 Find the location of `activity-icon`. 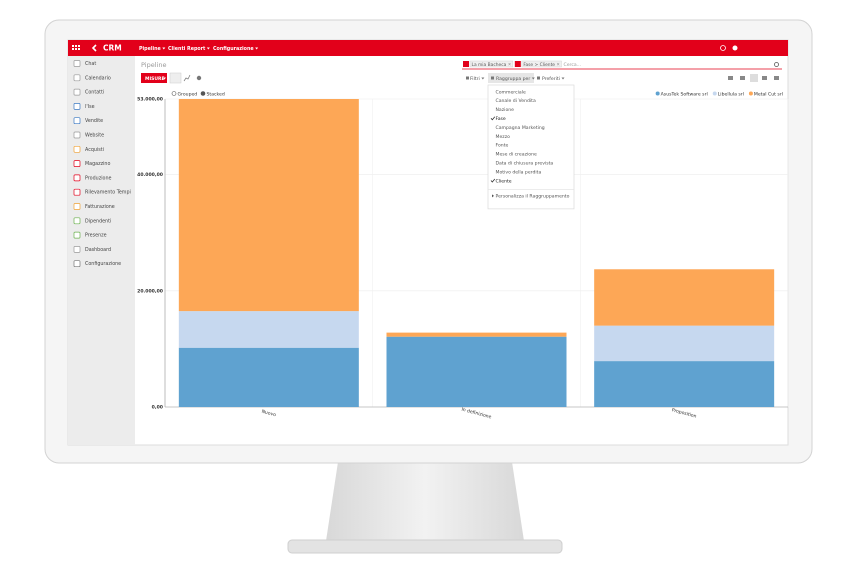

activity-icon is located at coordinates (723, 48).